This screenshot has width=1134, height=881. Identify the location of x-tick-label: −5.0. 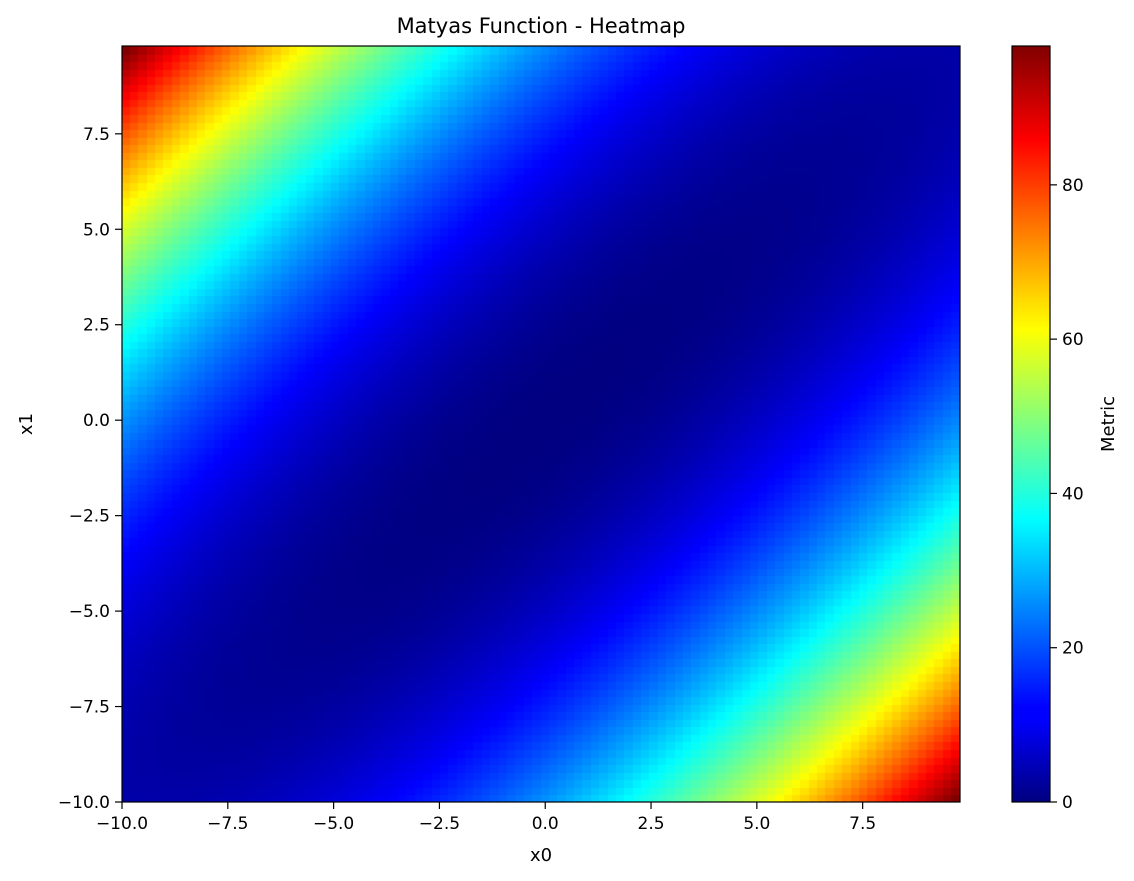
(333, 824).